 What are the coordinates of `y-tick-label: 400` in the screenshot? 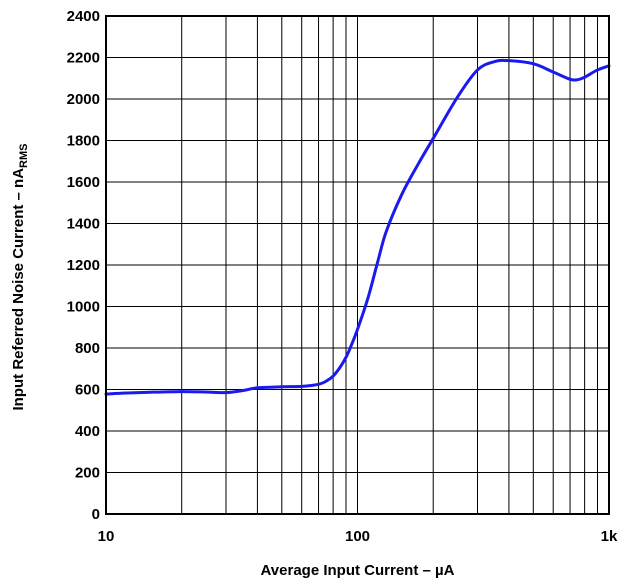 It's located at (87, 431).